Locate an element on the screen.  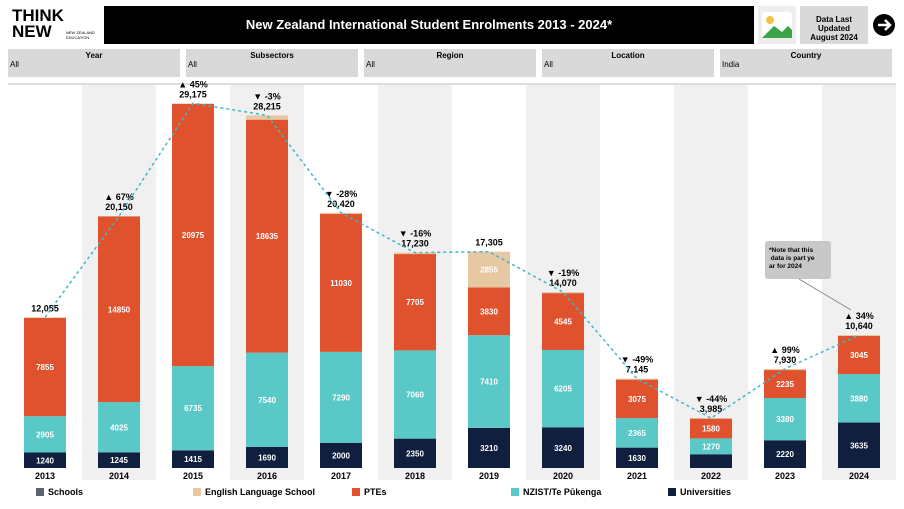
logo-sub: NEW ZEALAND EDUCATION is located at coordinates (80, 35).